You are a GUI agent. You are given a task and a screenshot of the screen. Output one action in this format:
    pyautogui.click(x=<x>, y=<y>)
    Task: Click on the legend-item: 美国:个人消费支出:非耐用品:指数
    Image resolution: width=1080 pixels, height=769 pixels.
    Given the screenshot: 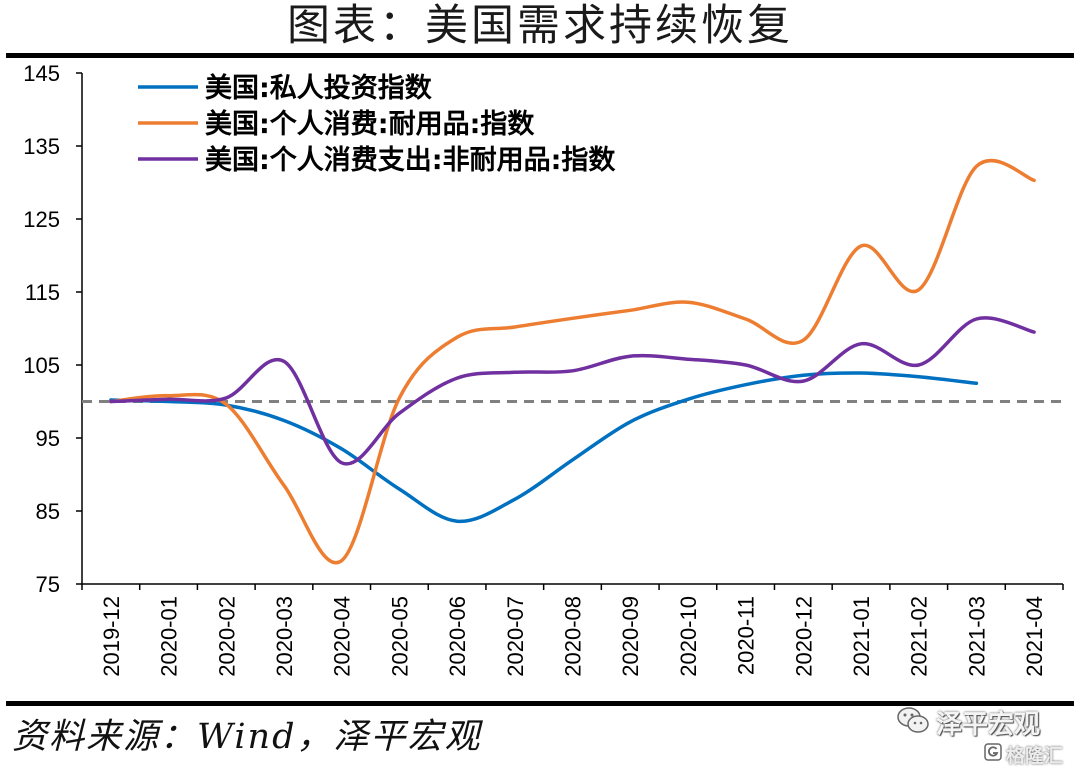 What is the action you would take?
    pyautogui.click(x=377, y=160)
    